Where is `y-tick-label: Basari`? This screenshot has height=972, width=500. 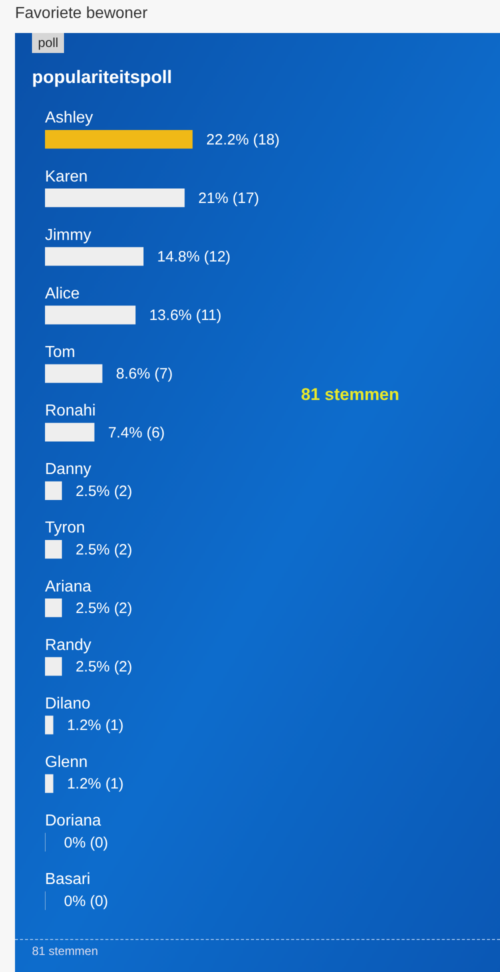 y-tick-label: Basari is located at coordinates (67, 879).